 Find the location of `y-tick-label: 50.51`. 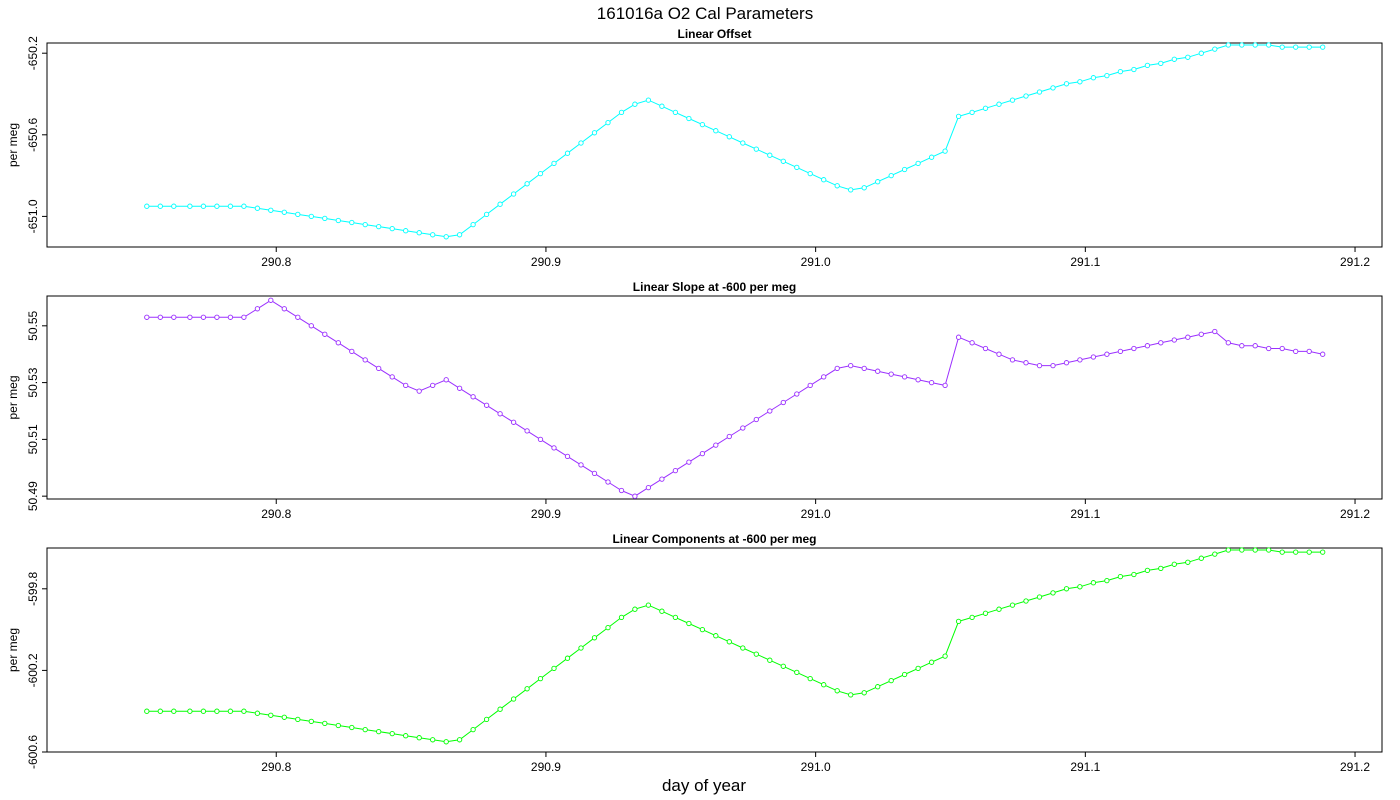

y-tick-label: 50.51 is located at coordinates (33, 439).